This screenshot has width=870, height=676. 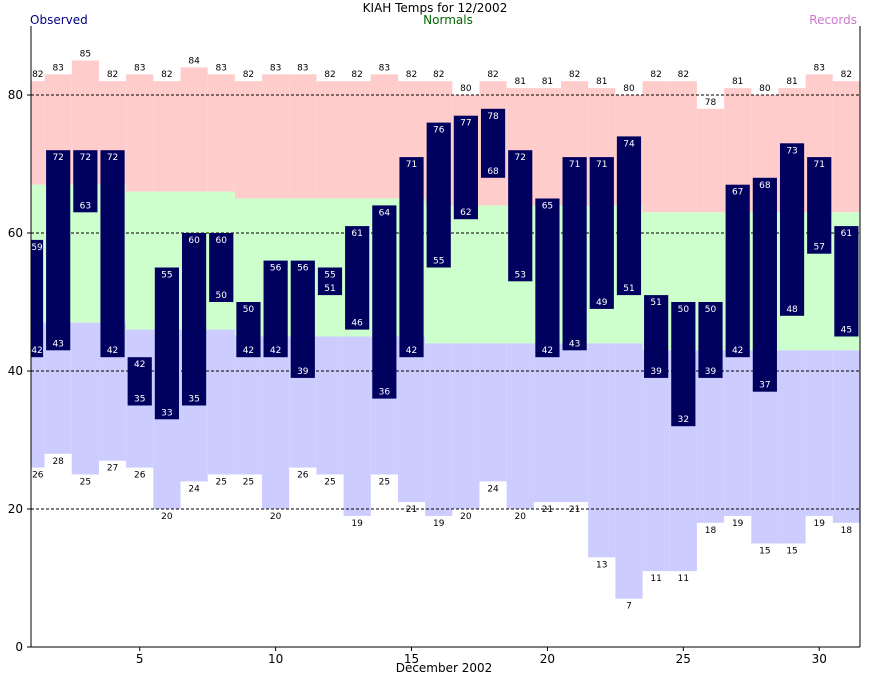 What do you see at coordinates (166, 413) in the screenshot?
I see `observed-low-label: 33` at bounding box center [166, 413].